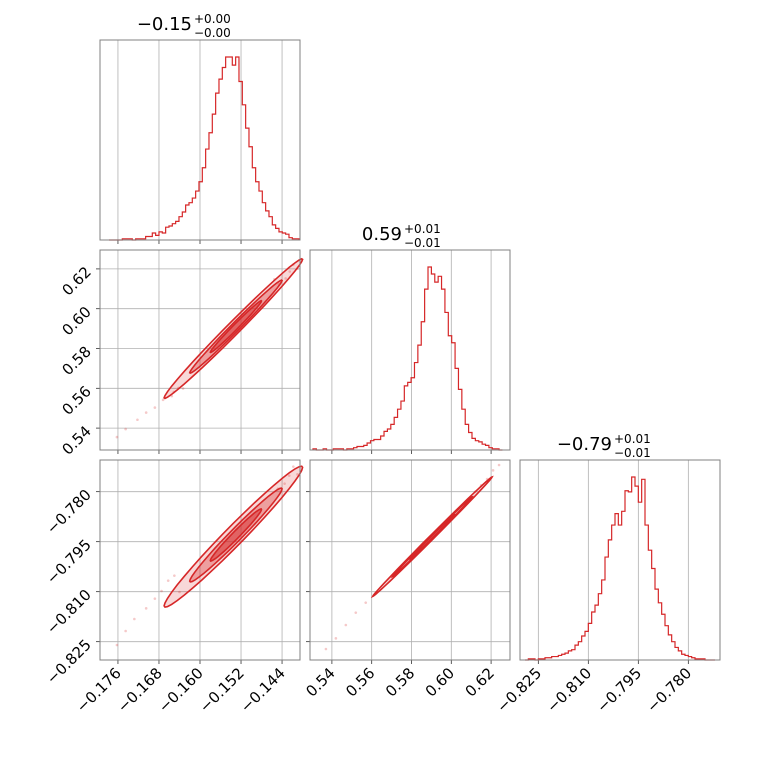 The height and width of the screenshot is (760, 760). Describe the element at coordinates (76, 321) in the screenshot. I see `y-tick-label: 0.60` at that location.